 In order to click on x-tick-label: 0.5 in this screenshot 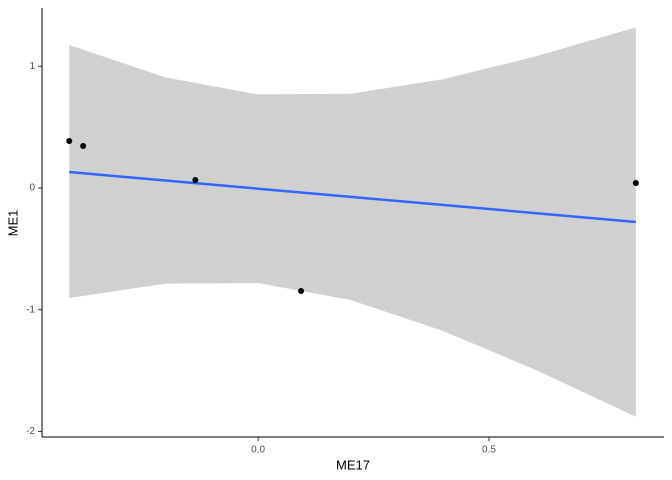, I will do `click(489, 450)`.